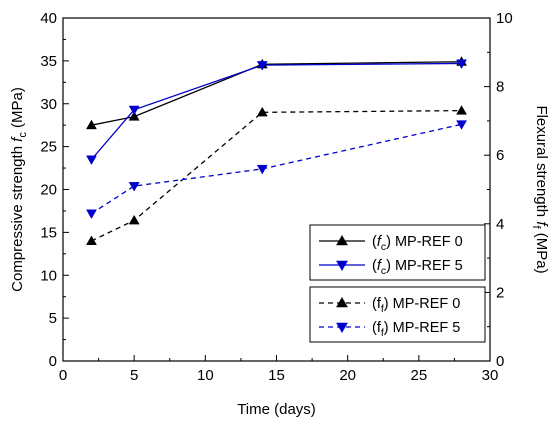  I want to click on y-right-tick-label: 8, so click(500, 87).